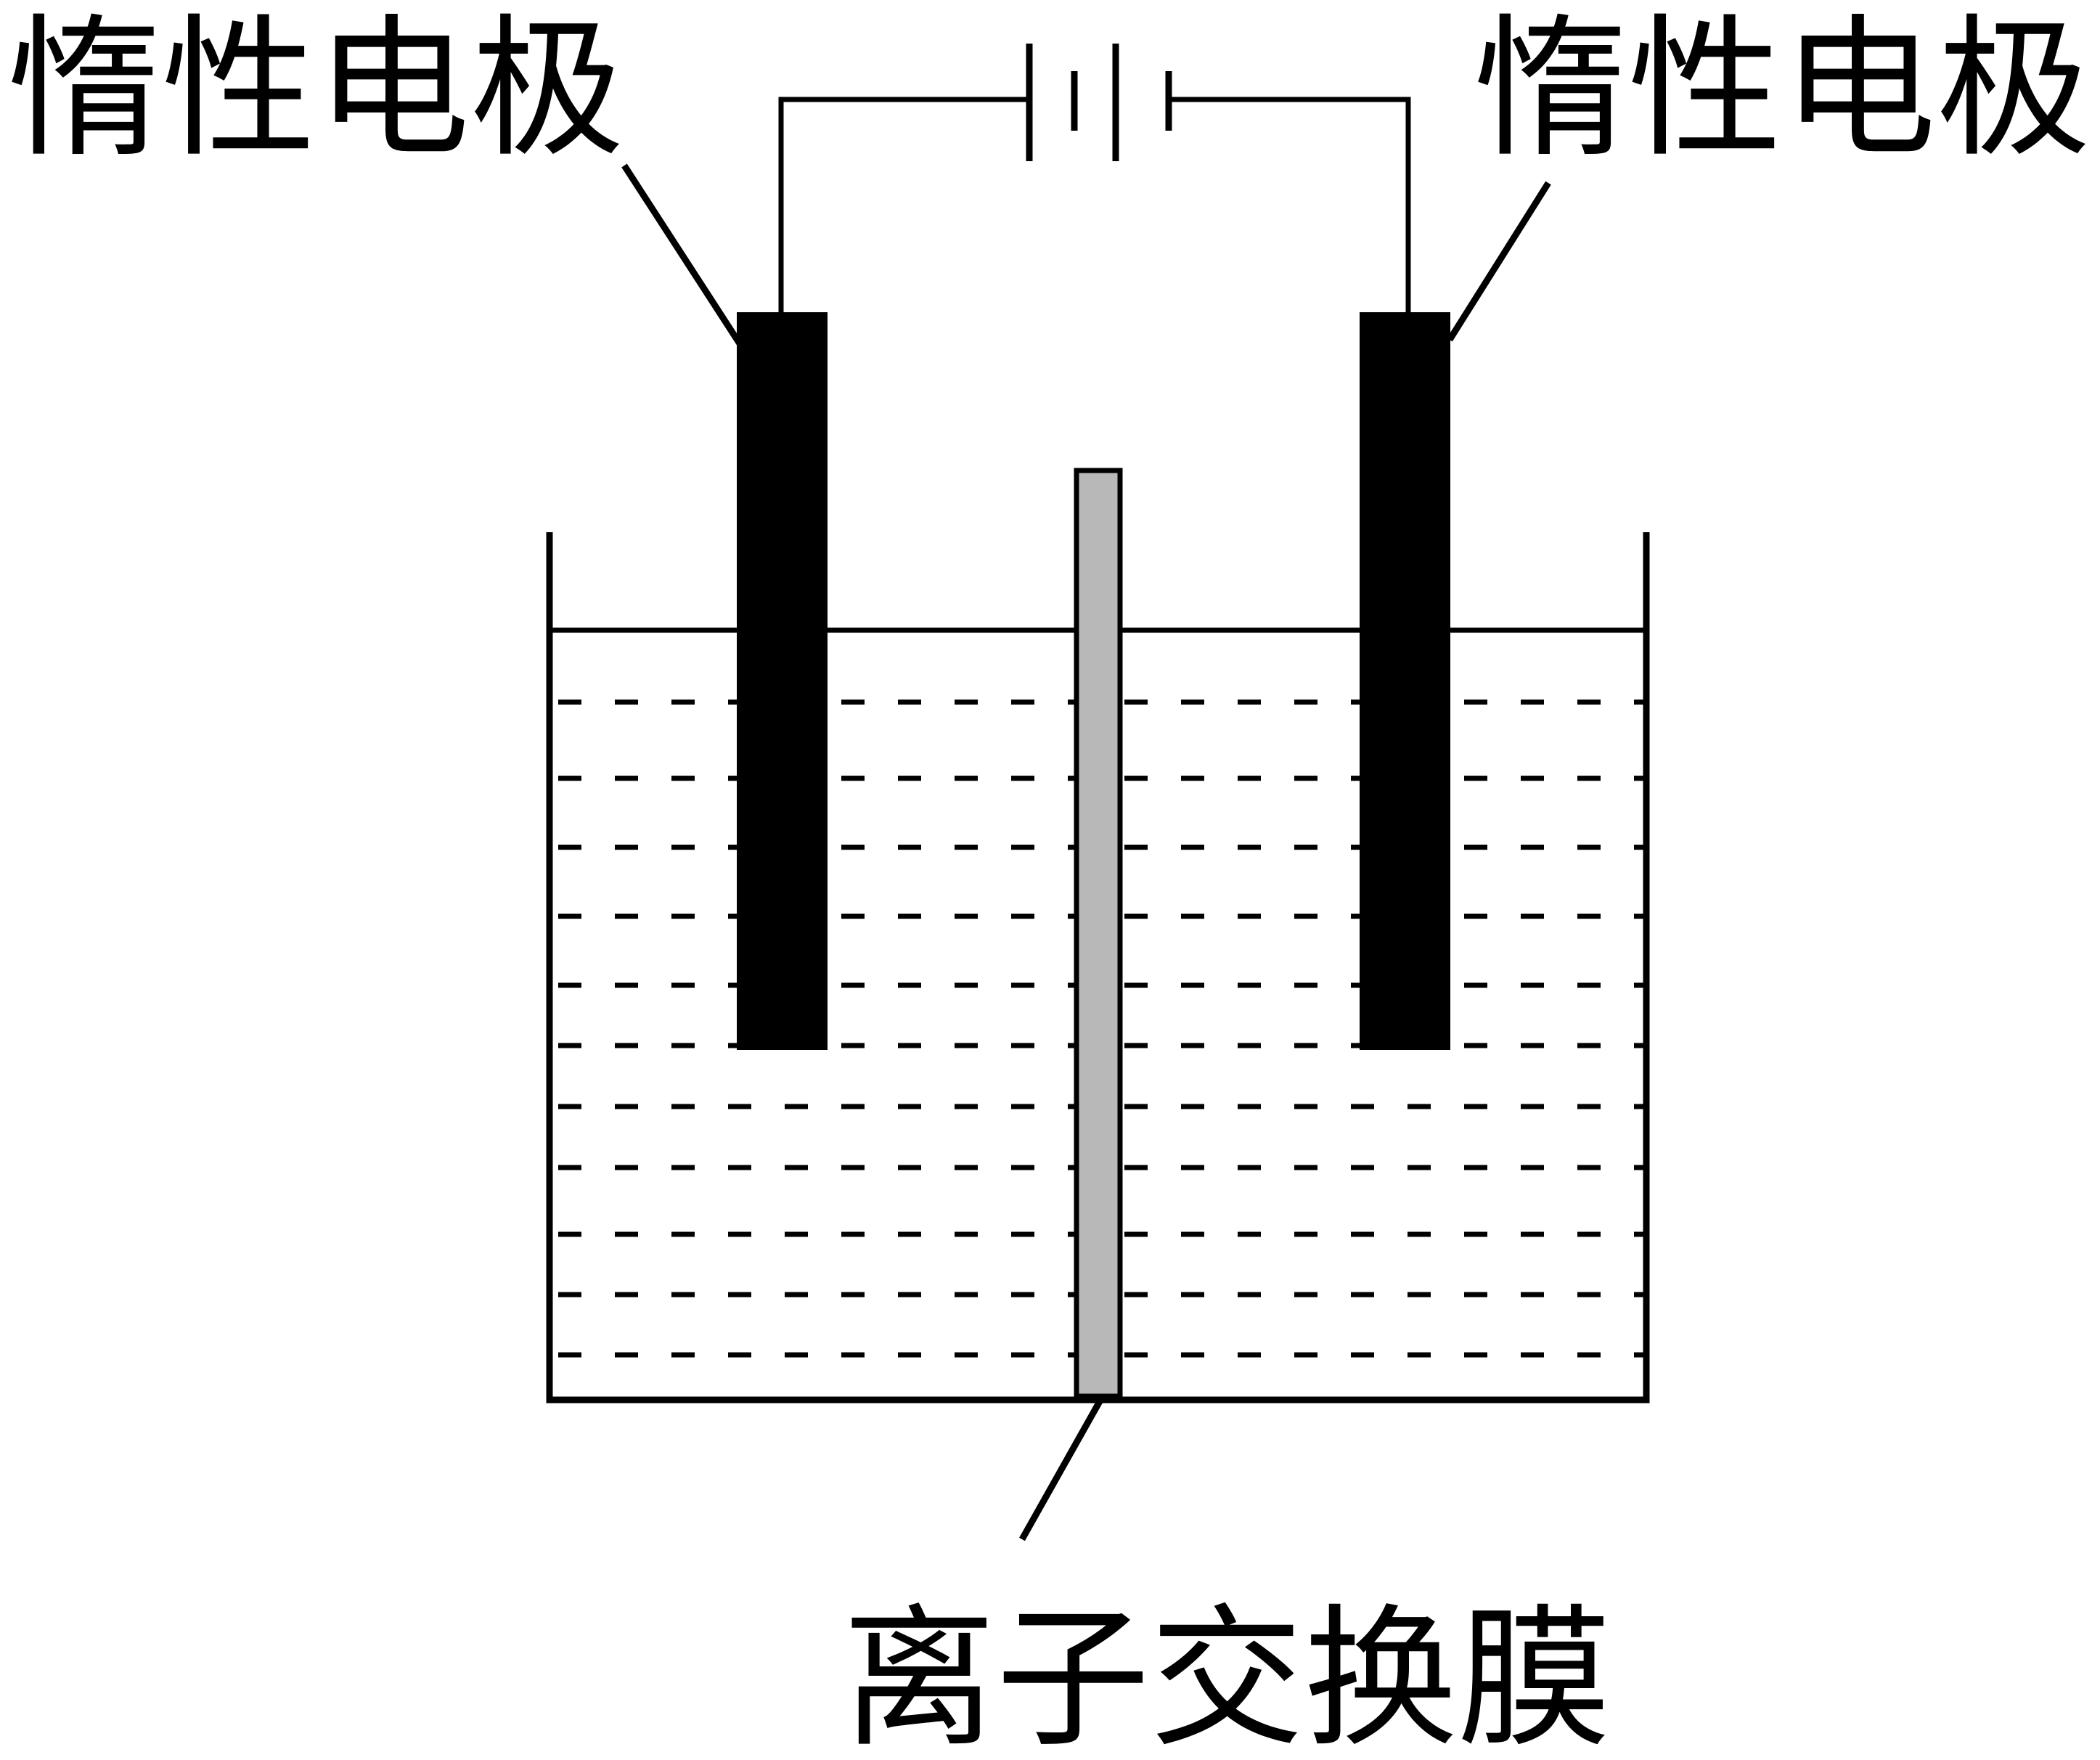 The height and width of the screenshot is (1760, 2100). What do you see at coordinates (1099, 102) in the screenshot?
I see `battery-icon` at bounding box center [1099, 102].